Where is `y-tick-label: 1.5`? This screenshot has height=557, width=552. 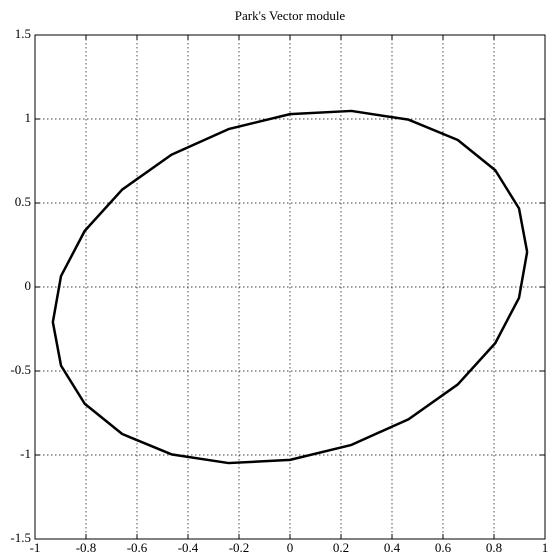
y-tick-label: 1.5 is located at coordinates (23, 33).